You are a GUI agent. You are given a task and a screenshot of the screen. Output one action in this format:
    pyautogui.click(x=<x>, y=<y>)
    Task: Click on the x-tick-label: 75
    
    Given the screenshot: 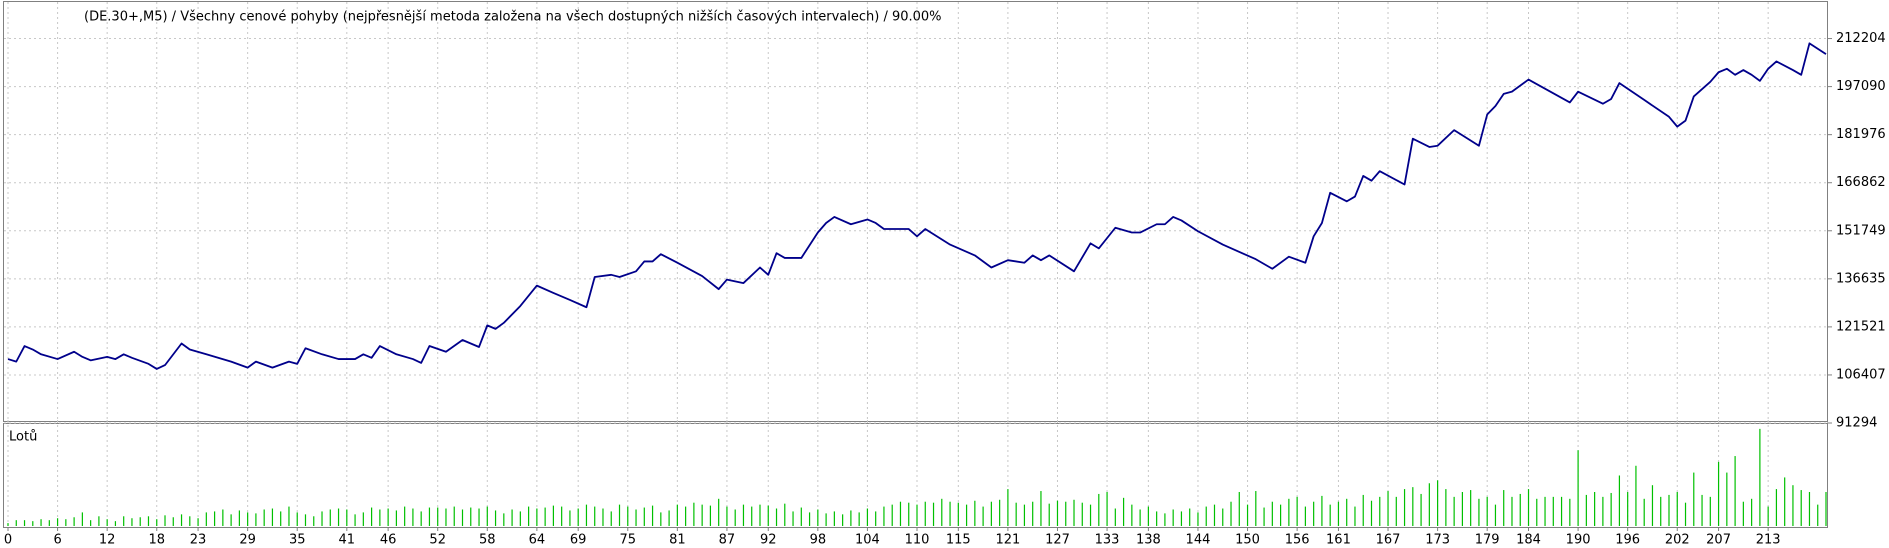 What is the action you would take?
    pyautogui.click(x=627, y=540)
    